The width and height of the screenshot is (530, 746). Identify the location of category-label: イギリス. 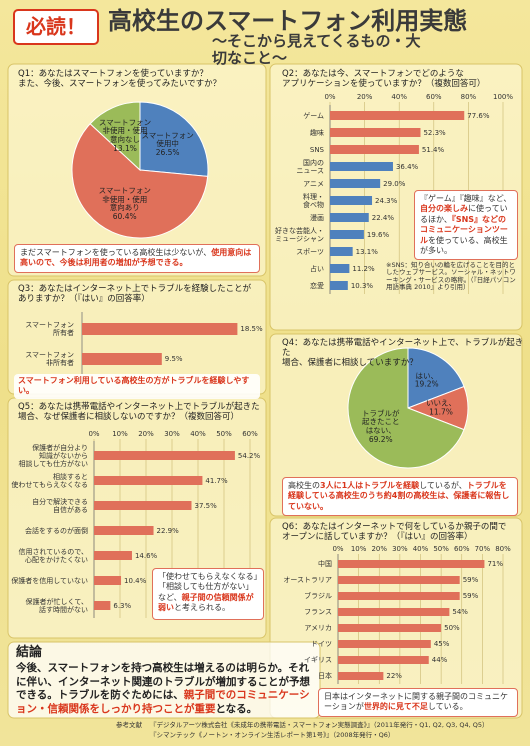
(318, 659).